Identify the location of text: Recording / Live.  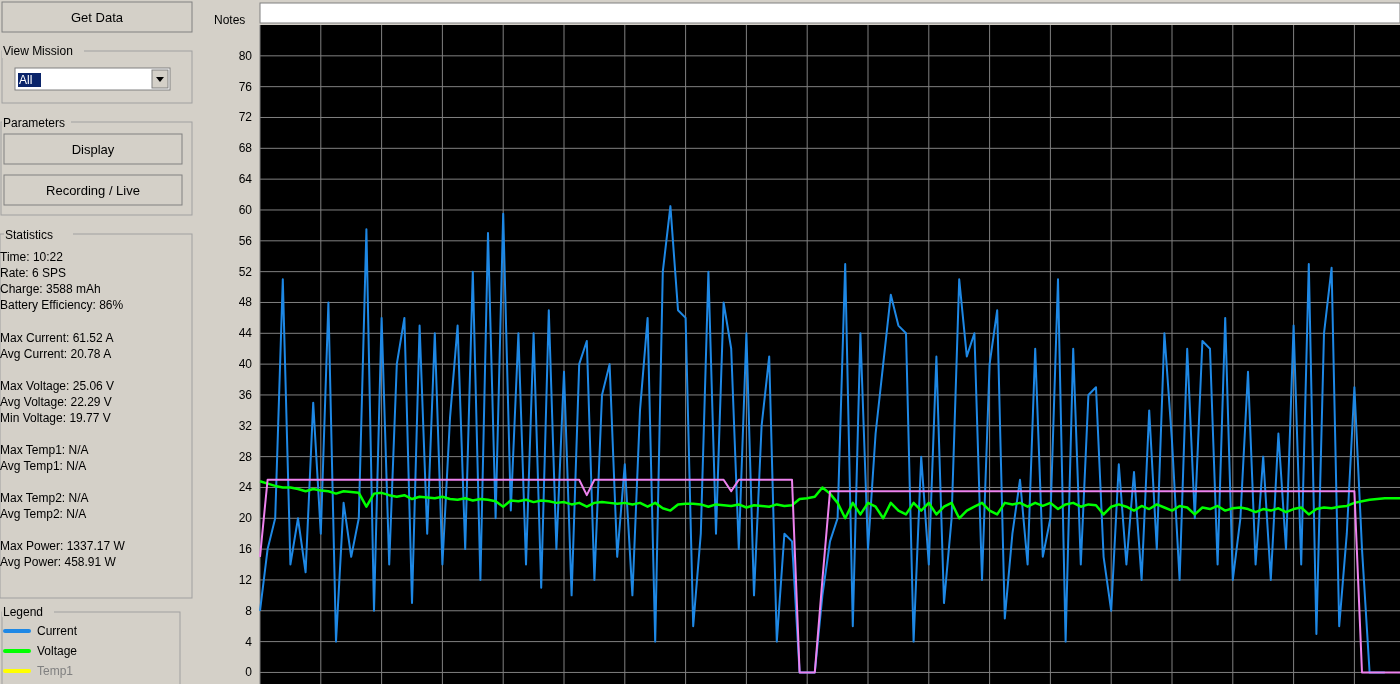
(93, 190).